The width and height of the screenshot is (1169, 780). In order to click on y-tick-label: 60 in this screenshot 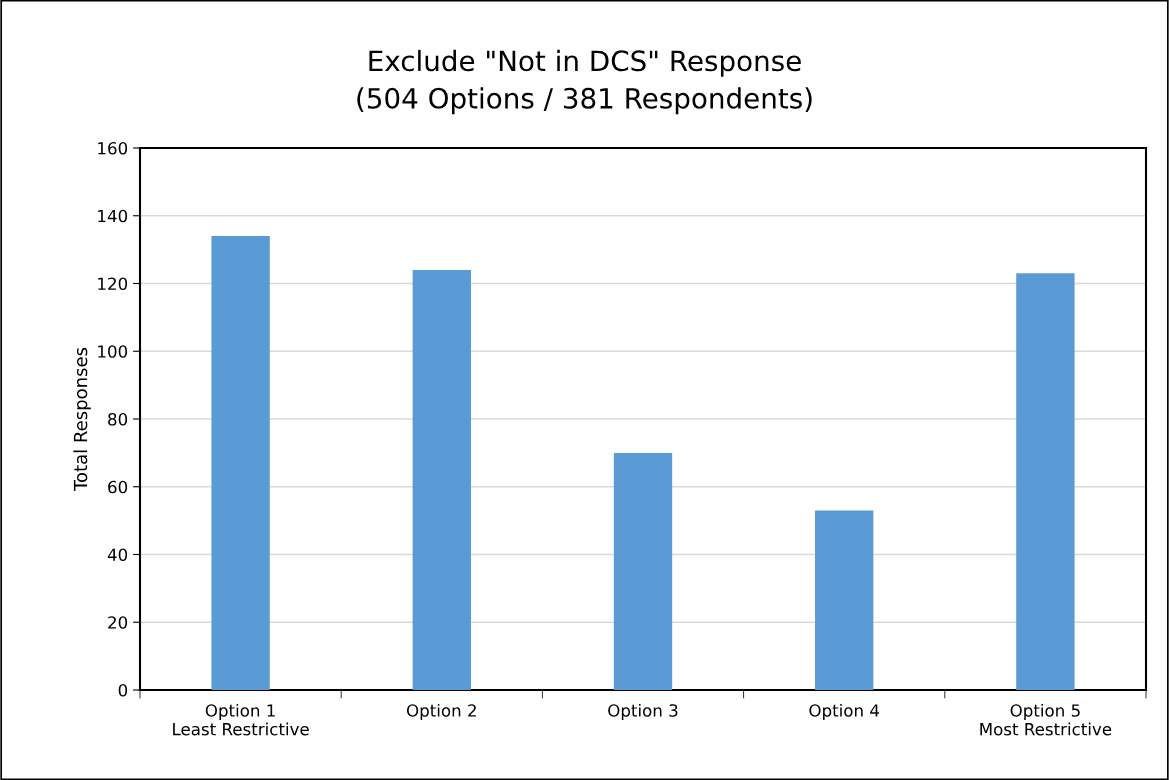, I will do `click(118, 487)`.